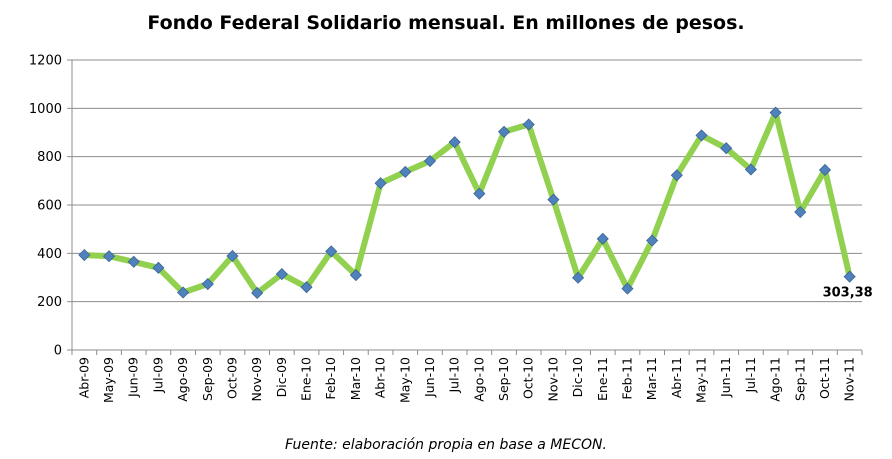 This screenshot has height=459, width=892. What do you see at coordinates (157, 375) in the screenshot?
I see `x-tick-label: Jul-09` at bounding box center [157, 375].